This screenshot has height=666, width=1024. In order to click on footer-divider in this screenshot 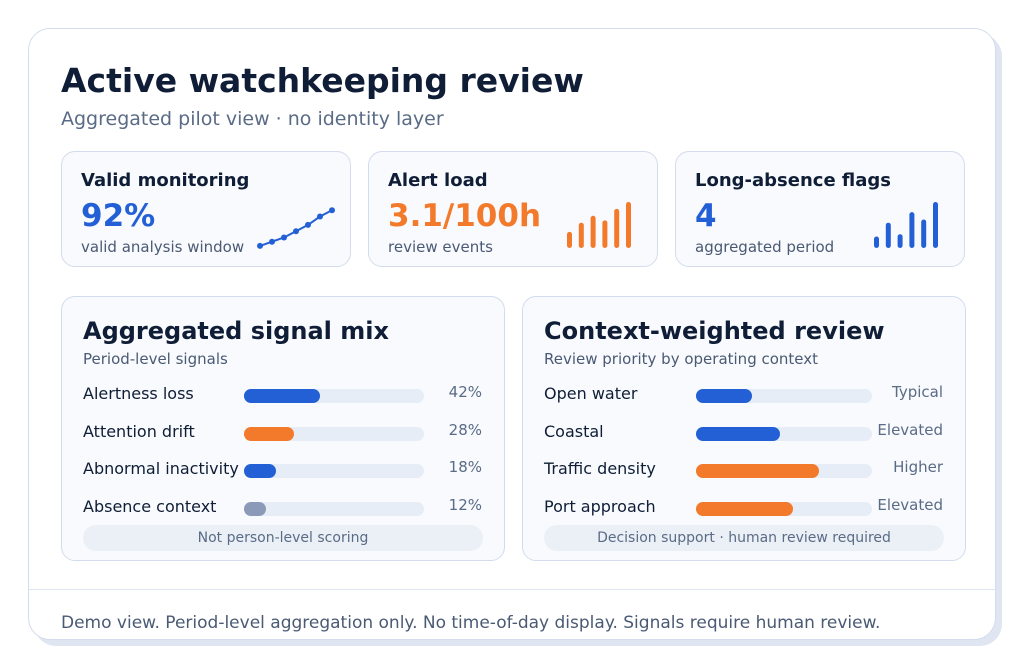, I will do `click(512, 589)`.